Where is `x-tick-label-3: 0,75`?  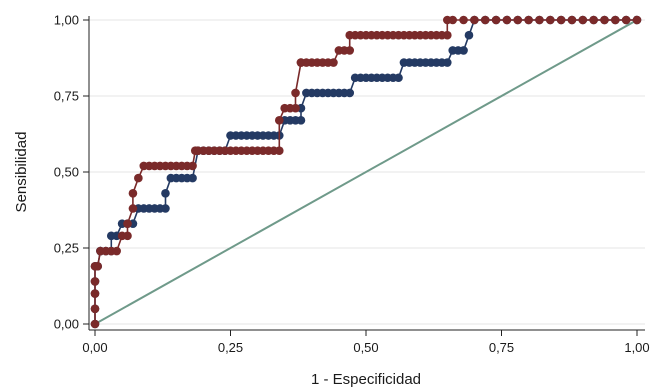 x-tick-label-3: 0,75 is located at coordinates (501, 347).